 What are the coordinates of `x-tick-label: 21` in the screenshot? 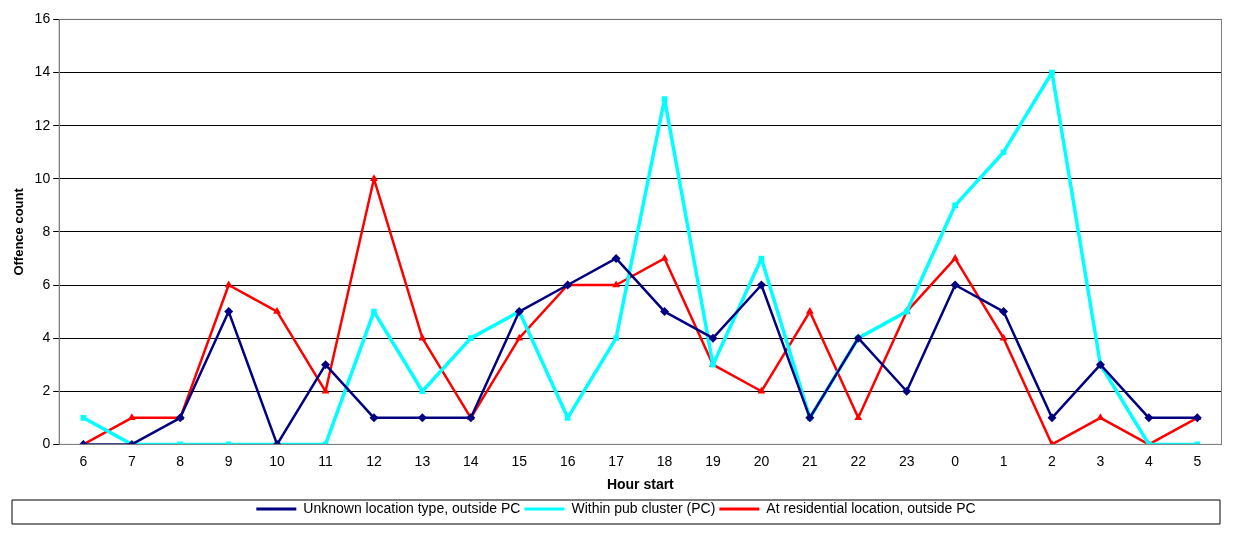 It's located at (810, 460).